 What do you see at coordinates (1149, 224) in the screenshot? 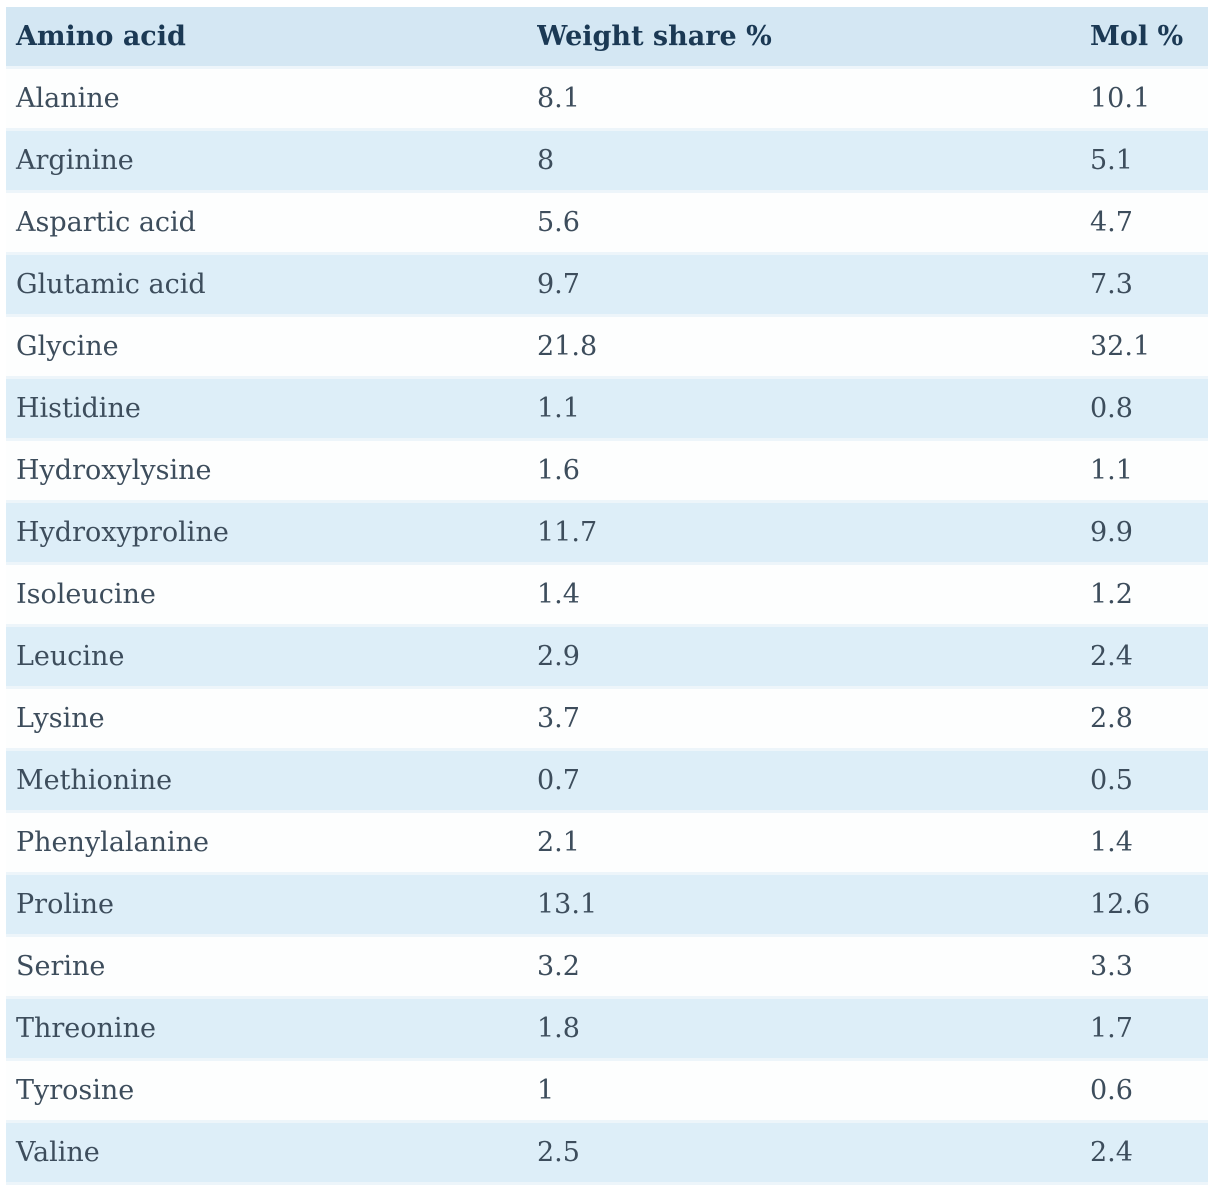
I see `mol-percent-value-cell: 4.7` at bounding box center [1149, 224].